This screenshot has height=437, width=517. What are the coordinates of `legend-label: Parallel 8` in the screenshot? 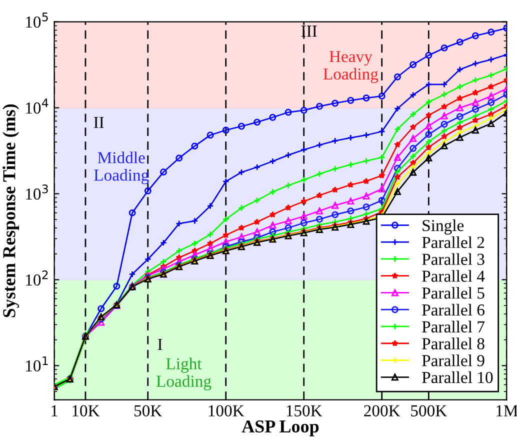 It's located at (453, 344).